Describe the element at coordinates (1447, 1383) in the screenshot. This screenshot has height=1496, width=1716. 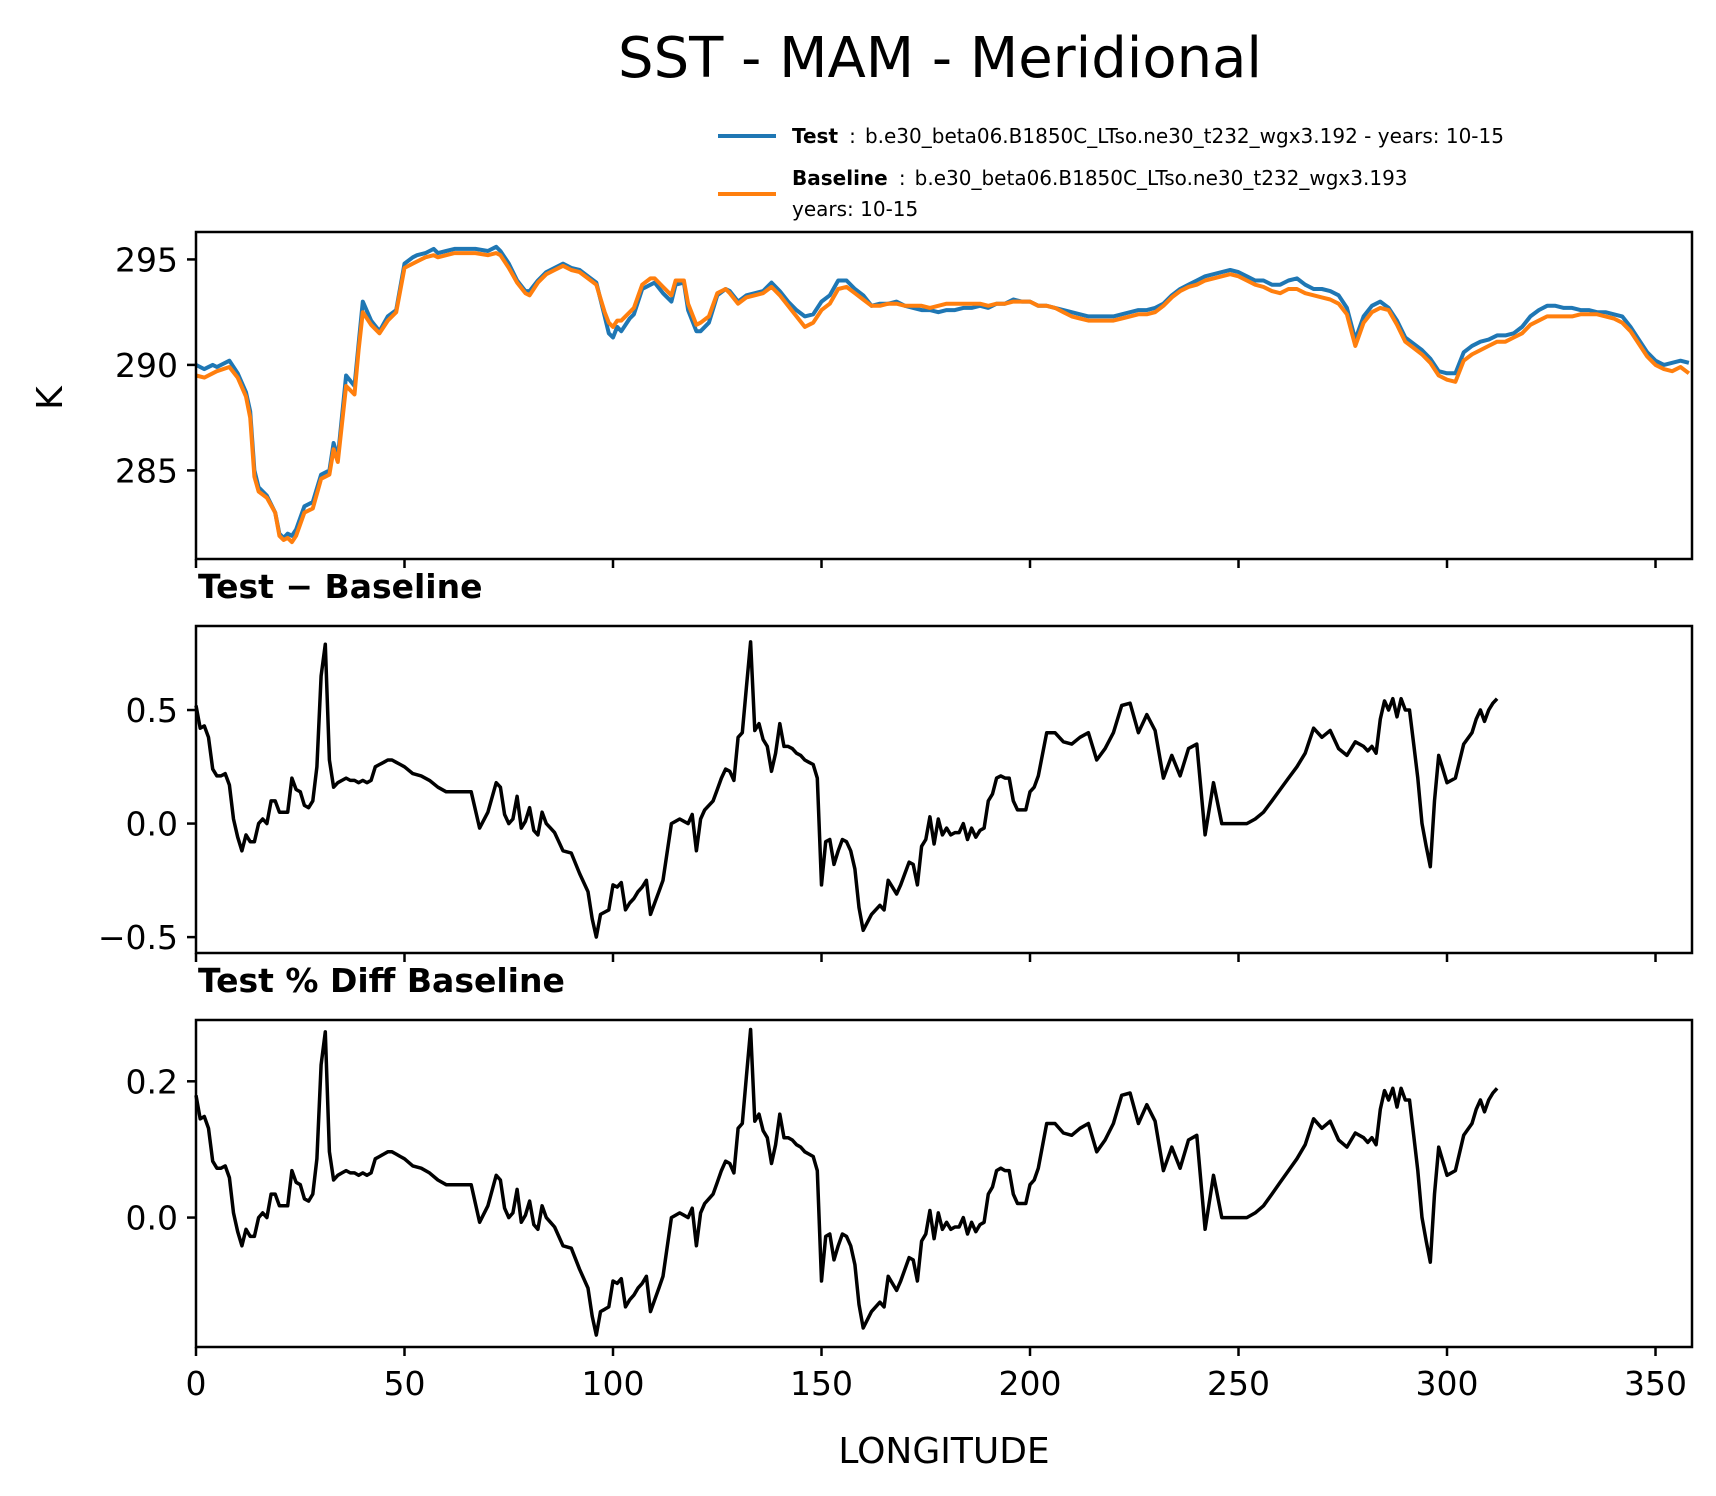
I see `x-tick-label: 300` at that location.